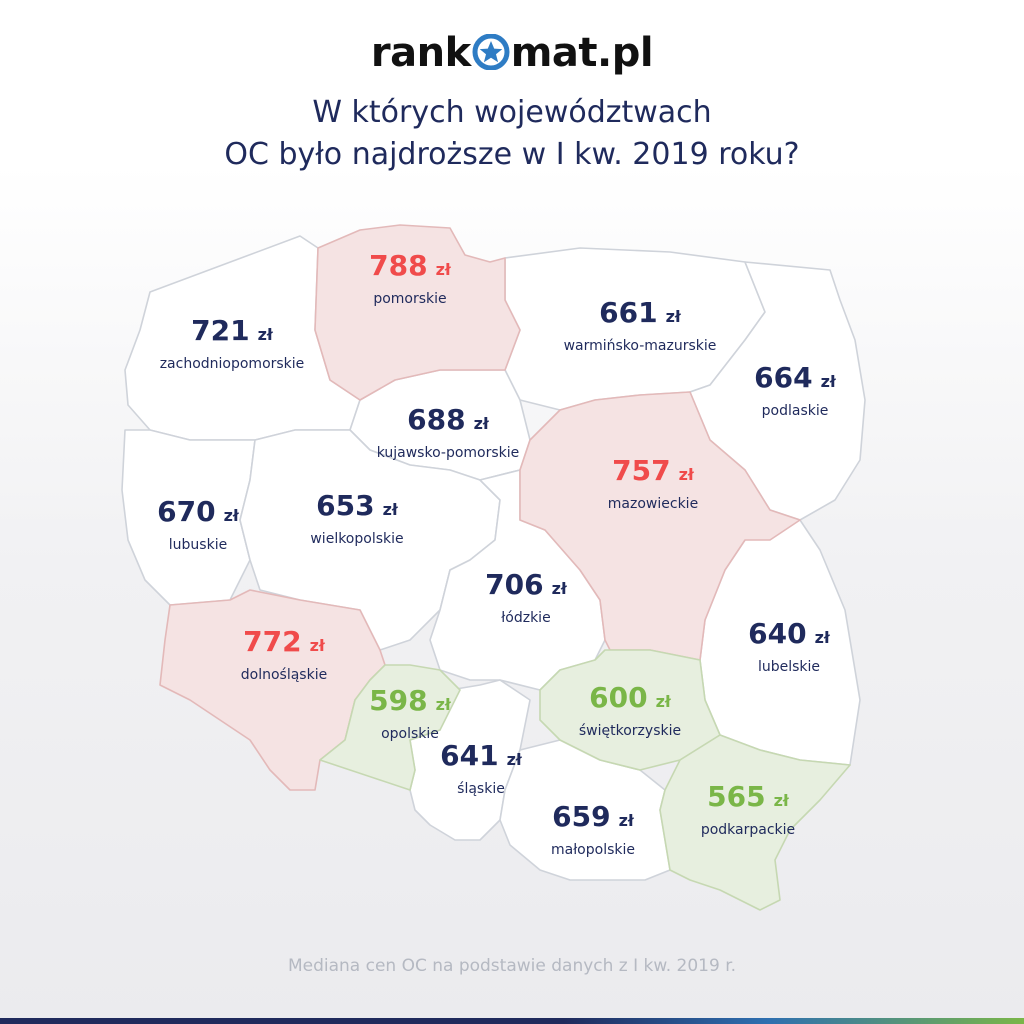 This screenshot has width=1024, height=1024. I want to click on name-zachodniopomorskie: zachodniopomorskie, so click(232, 364).